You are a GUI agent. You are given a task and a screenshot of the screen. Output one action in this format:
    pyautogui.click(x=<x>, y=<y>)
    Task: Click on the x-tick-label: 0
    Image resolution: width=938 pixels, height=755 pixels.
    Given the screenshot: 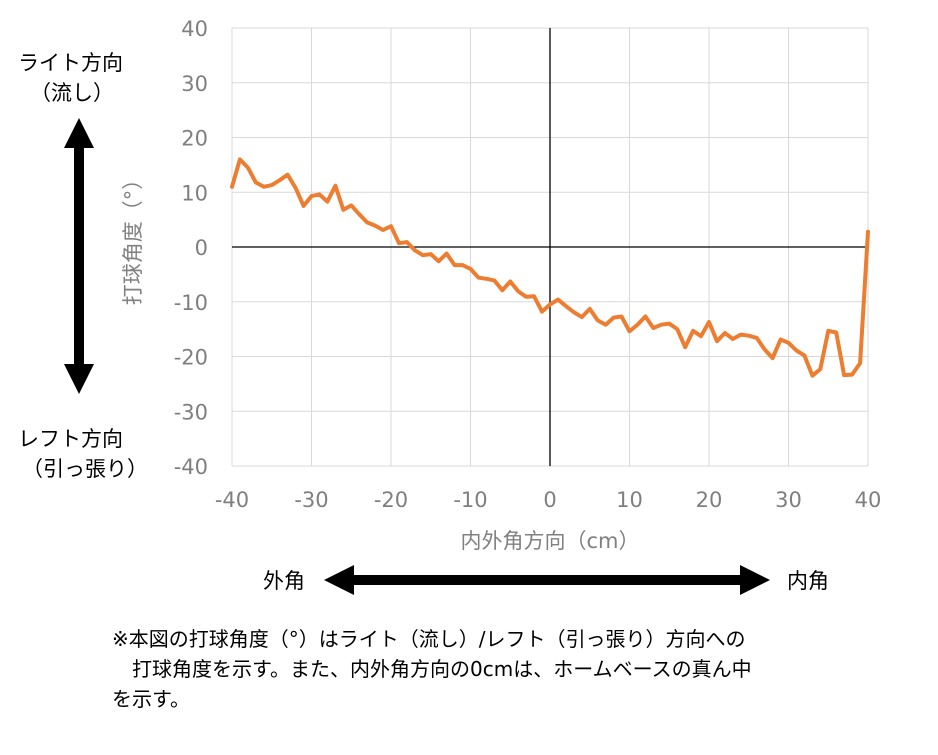 What is the action you would take?
    pyautogui.click(x=549, y=500)
    